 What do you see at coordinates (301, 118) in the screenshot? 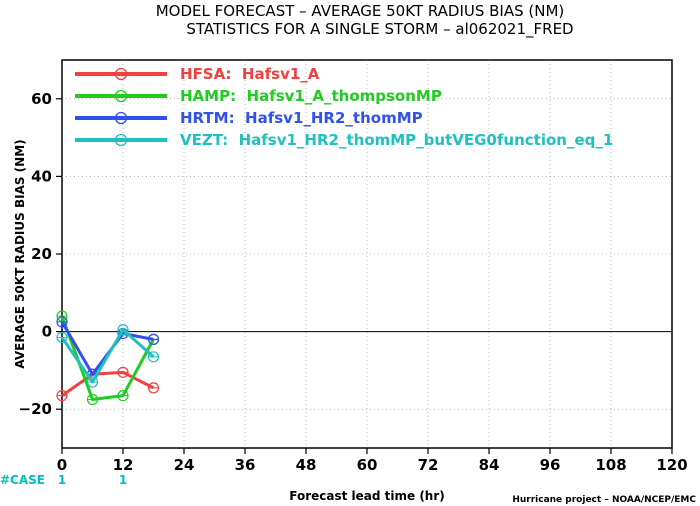
I see `legend-label-2: HRTM: Hafsv1_HR2_thomMP` at bounding box center [301, 118].